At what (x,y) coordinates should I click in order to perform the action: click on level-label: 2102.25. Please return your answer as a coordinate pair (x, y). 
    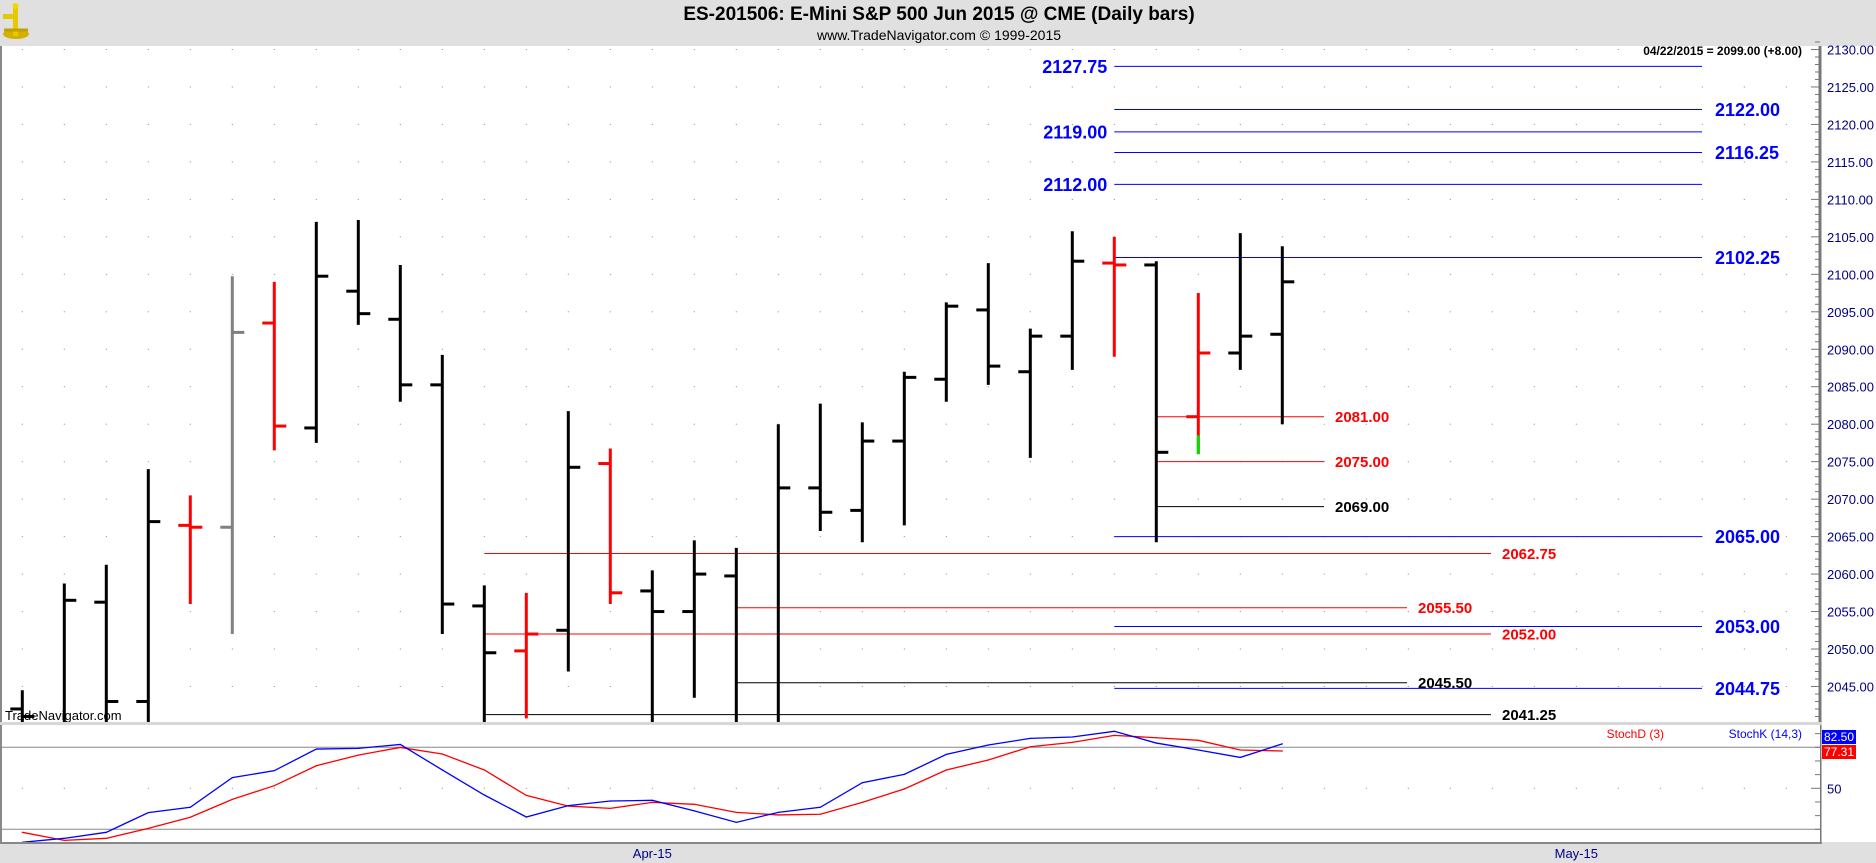
    Looking at the image, I should click on (1747, 258).